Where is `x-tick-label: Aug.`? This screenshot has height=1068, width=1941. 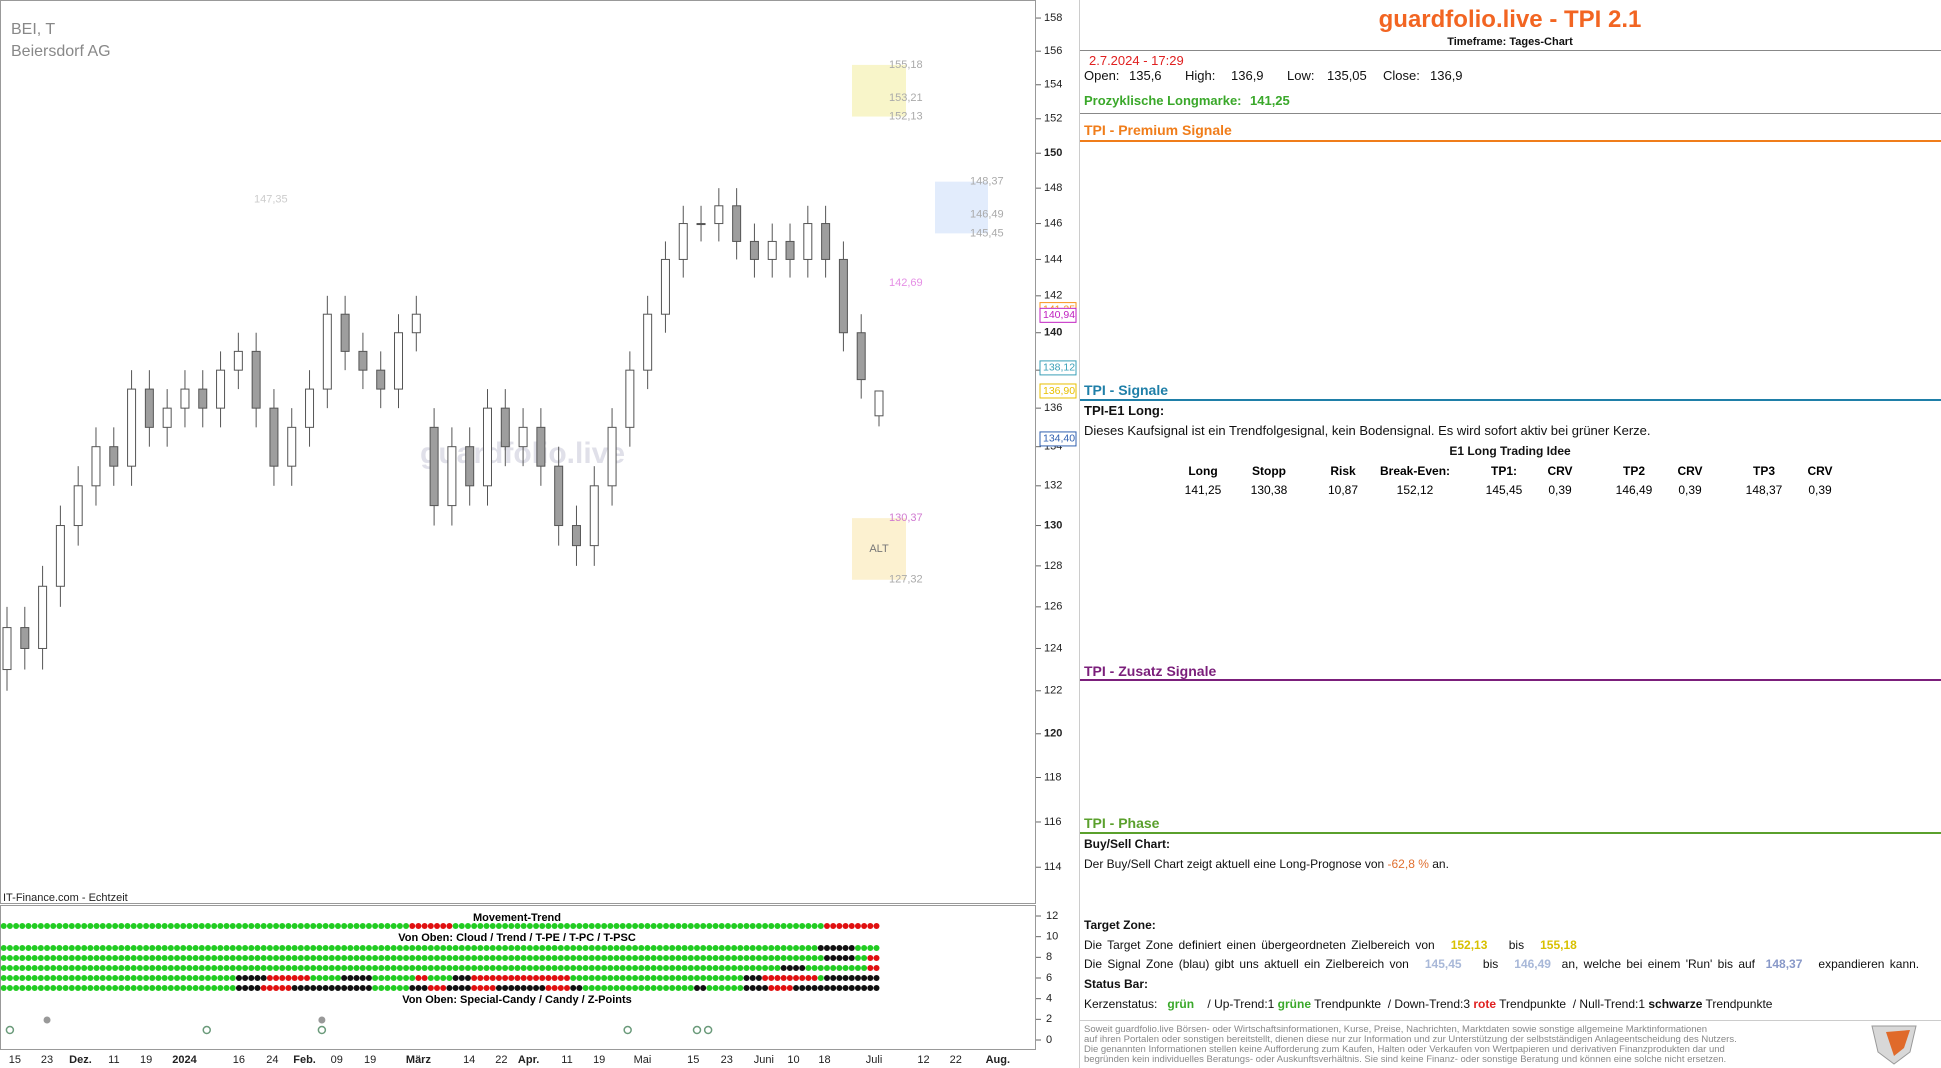 x-tick-label: Aug. is located at coordinates (998, 1060).